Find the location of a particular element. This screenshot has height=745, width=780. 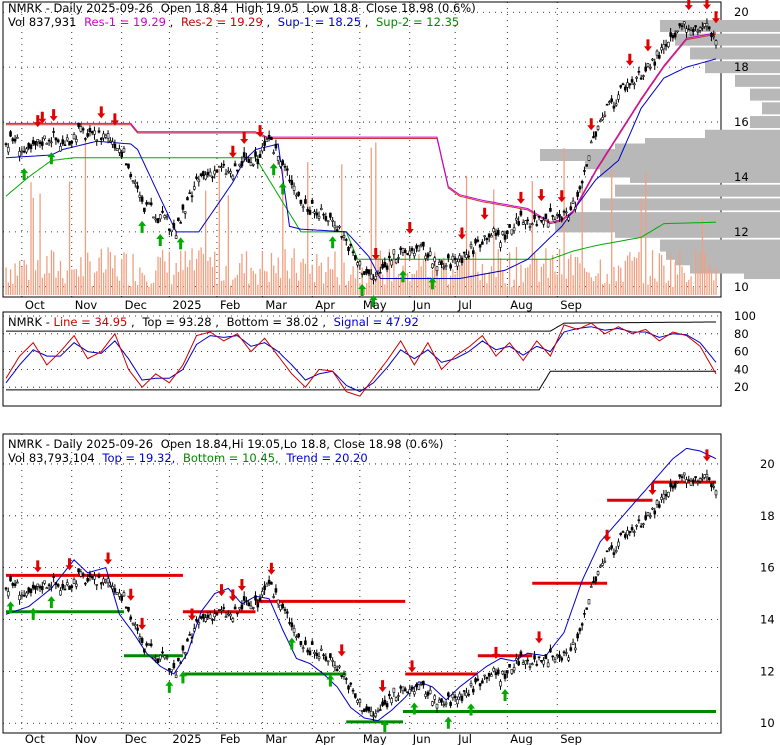

trend-top: Top = 19.32, is located at coordinates (138, 458).